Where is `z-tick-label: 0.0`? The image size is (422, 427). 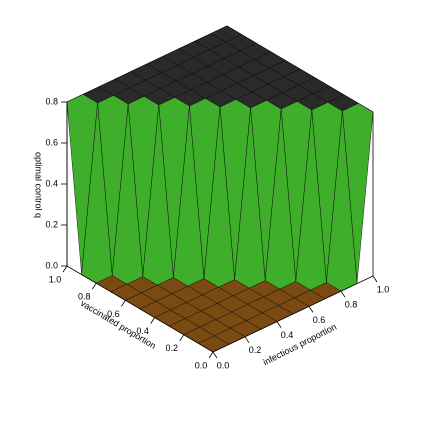 z-tick-label: 0.0 is located at coordinates (51, 265).